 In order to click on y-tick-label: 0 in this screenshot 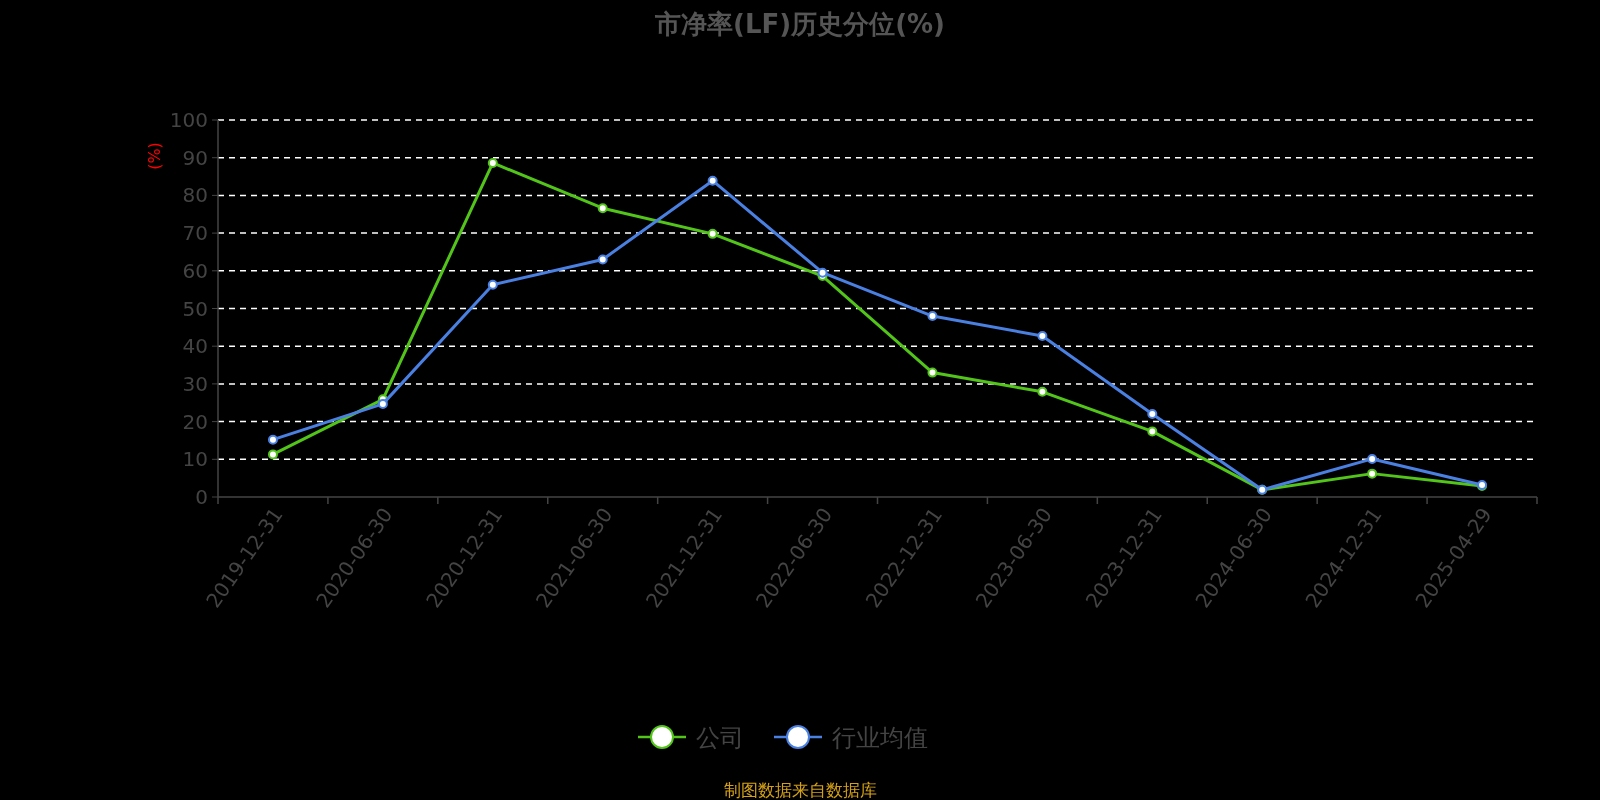, I will do `click(201, 497)`.